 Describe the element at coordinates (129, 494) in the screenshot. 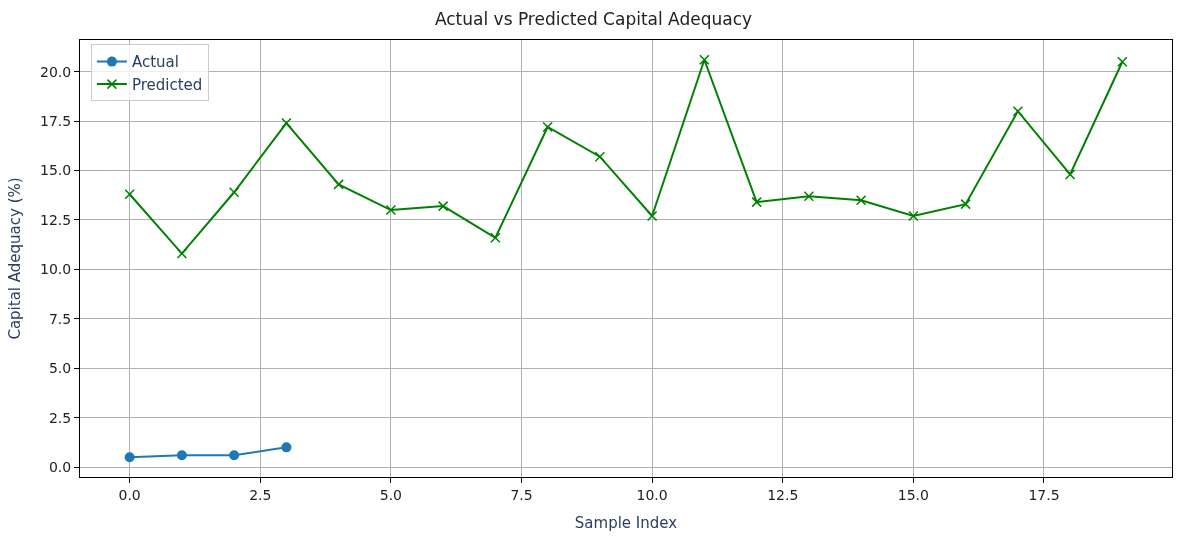

I see `x-tick-label: 0.0` at that location.